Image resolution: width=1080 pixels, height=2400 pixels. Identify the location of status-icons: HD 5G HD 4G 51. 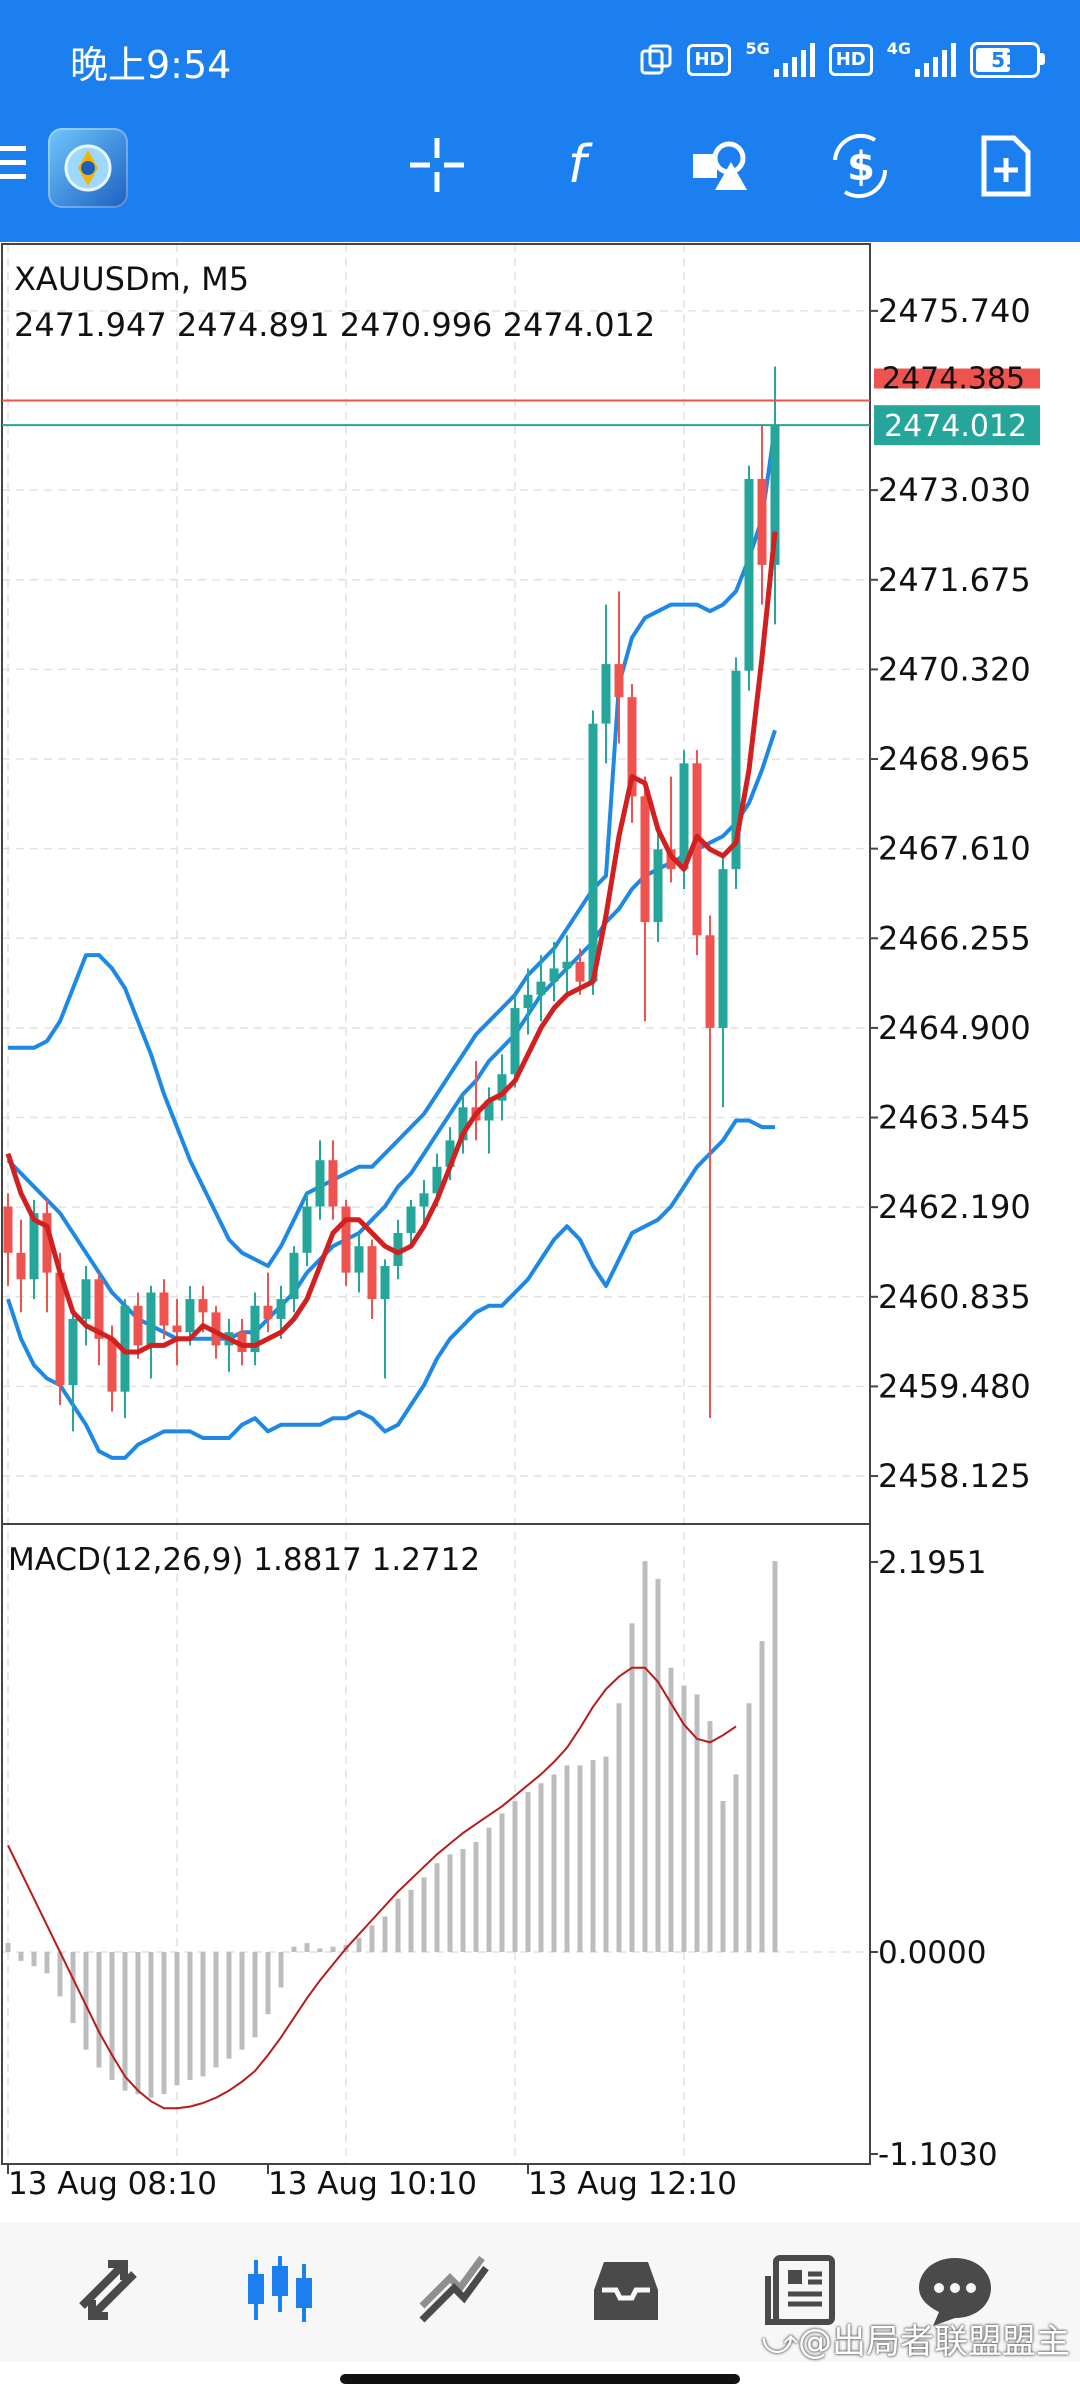
(842, 60).